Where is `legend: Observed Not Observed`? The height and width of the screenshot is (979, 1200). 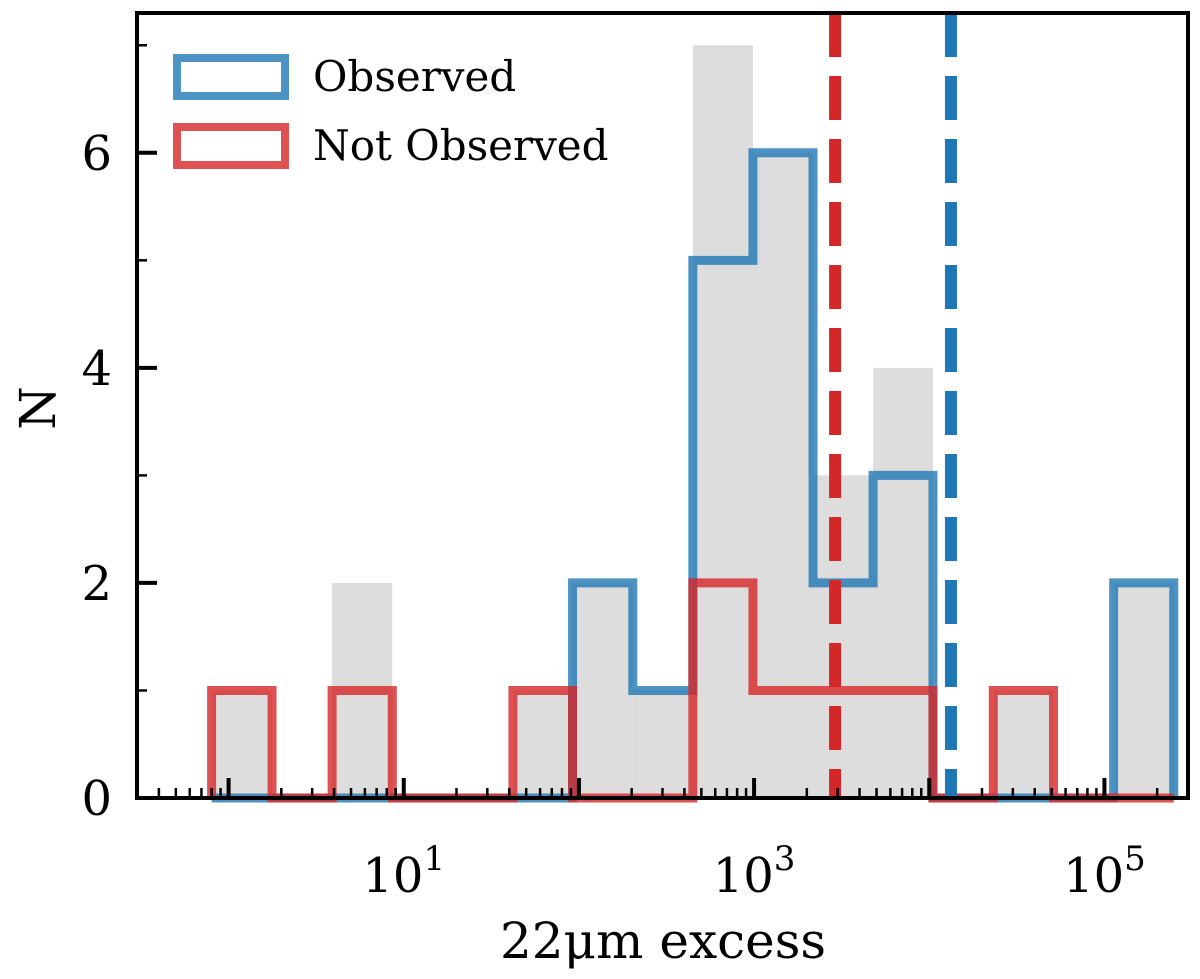
legend: Observed Not Observed is located at coordinates (391, 111).